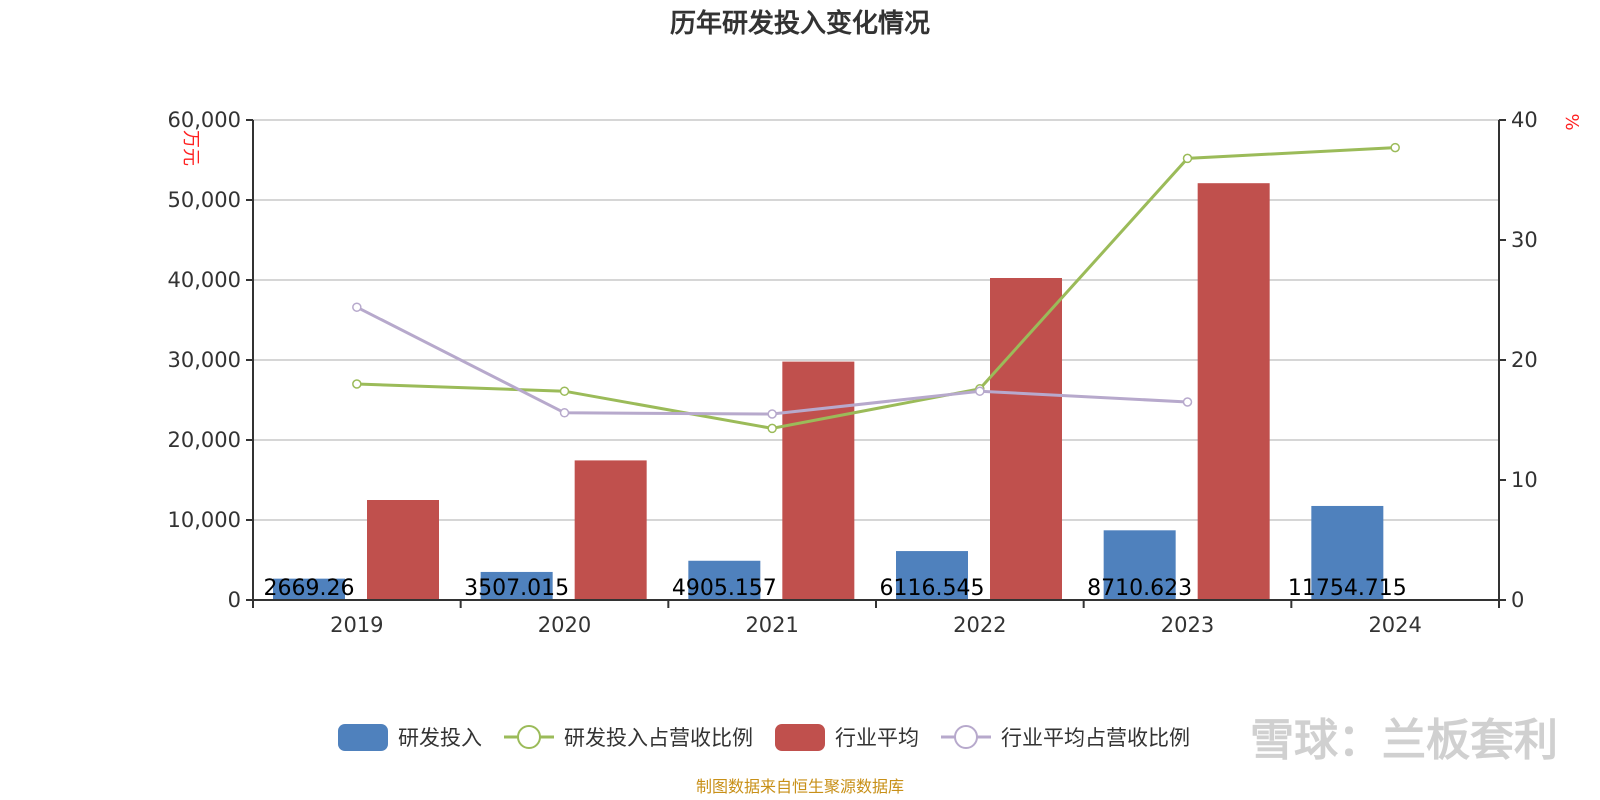 The image size is (1600, 800). What do you see at coordinates (204, 280) in the screenshot?
I see `left-tick-label: 40,000` at bounding box center [204, 280].